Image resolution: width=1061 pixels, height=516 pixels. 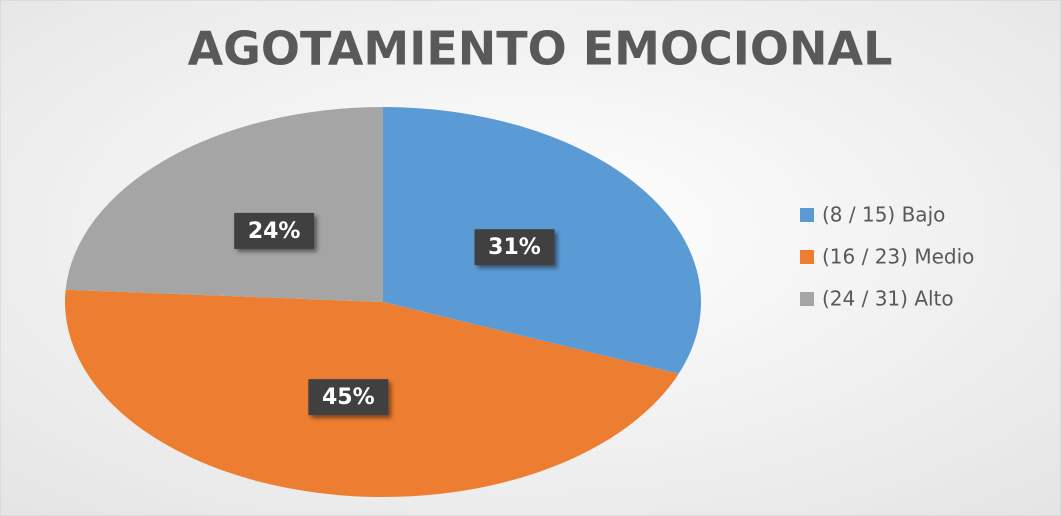 I want to click on legend-label: (8 / 15) Bajo, so click(x=883, y=215).